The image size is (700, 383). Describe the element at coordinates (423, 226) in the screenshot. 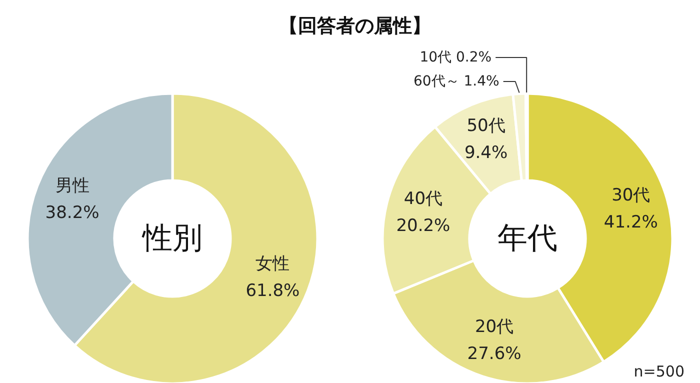

I see `data-label: 20.2%` at that location.